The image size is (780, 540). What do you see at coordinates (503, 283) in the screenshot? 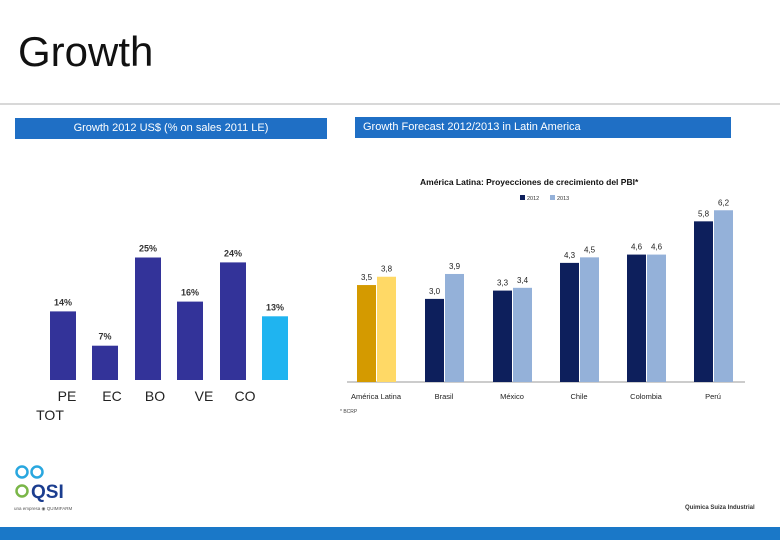
I see `data-label: 3,3` at bounding box center [503, 283].